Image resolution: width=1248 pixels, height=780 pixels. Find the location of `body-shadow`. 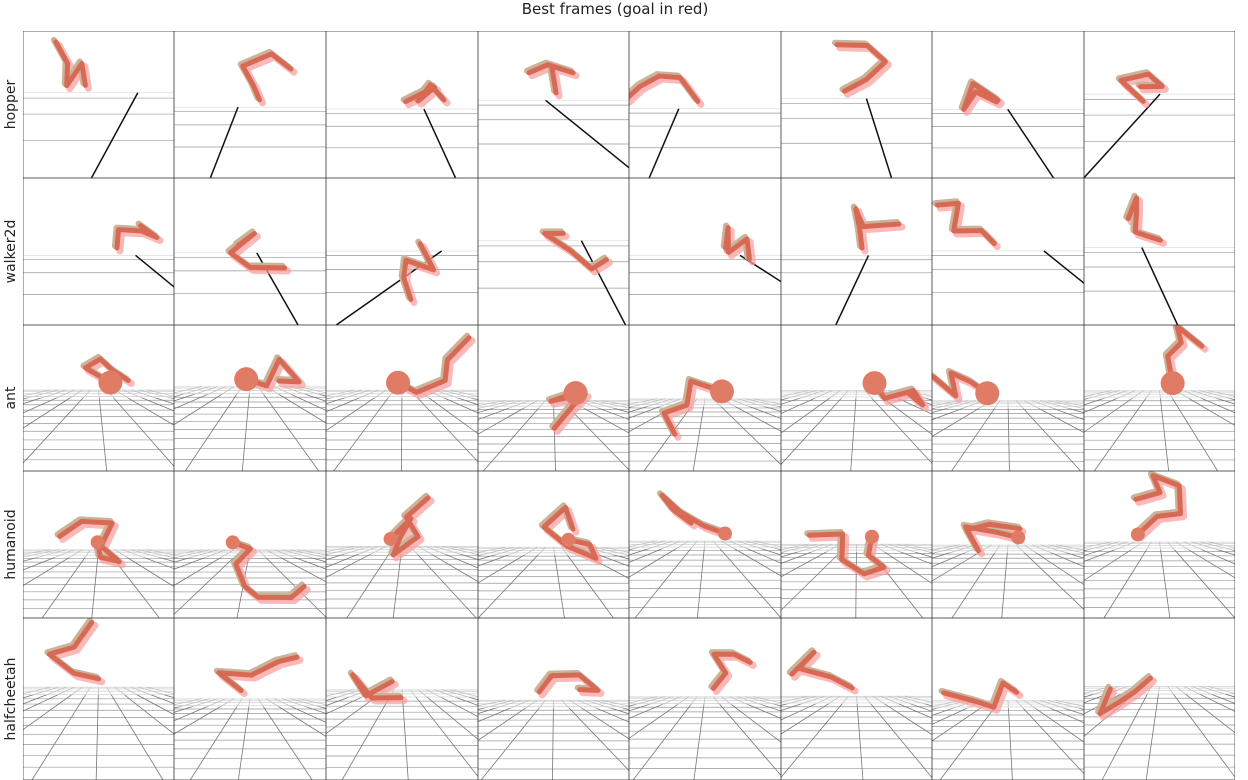

body-shadow is located at coordinates (1123, 694).